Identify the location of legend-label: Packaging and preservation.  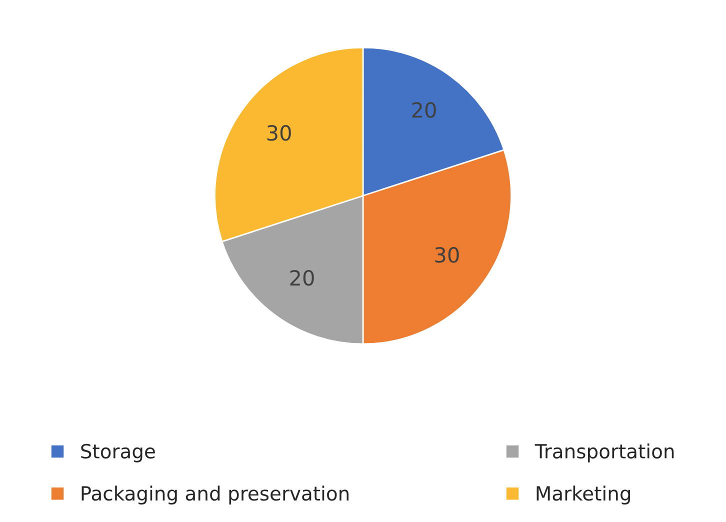
(215, 495).